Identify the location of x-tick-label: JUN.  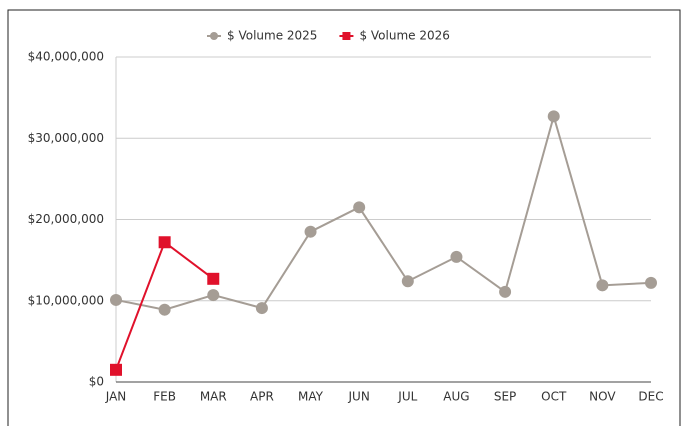
(359, 397).